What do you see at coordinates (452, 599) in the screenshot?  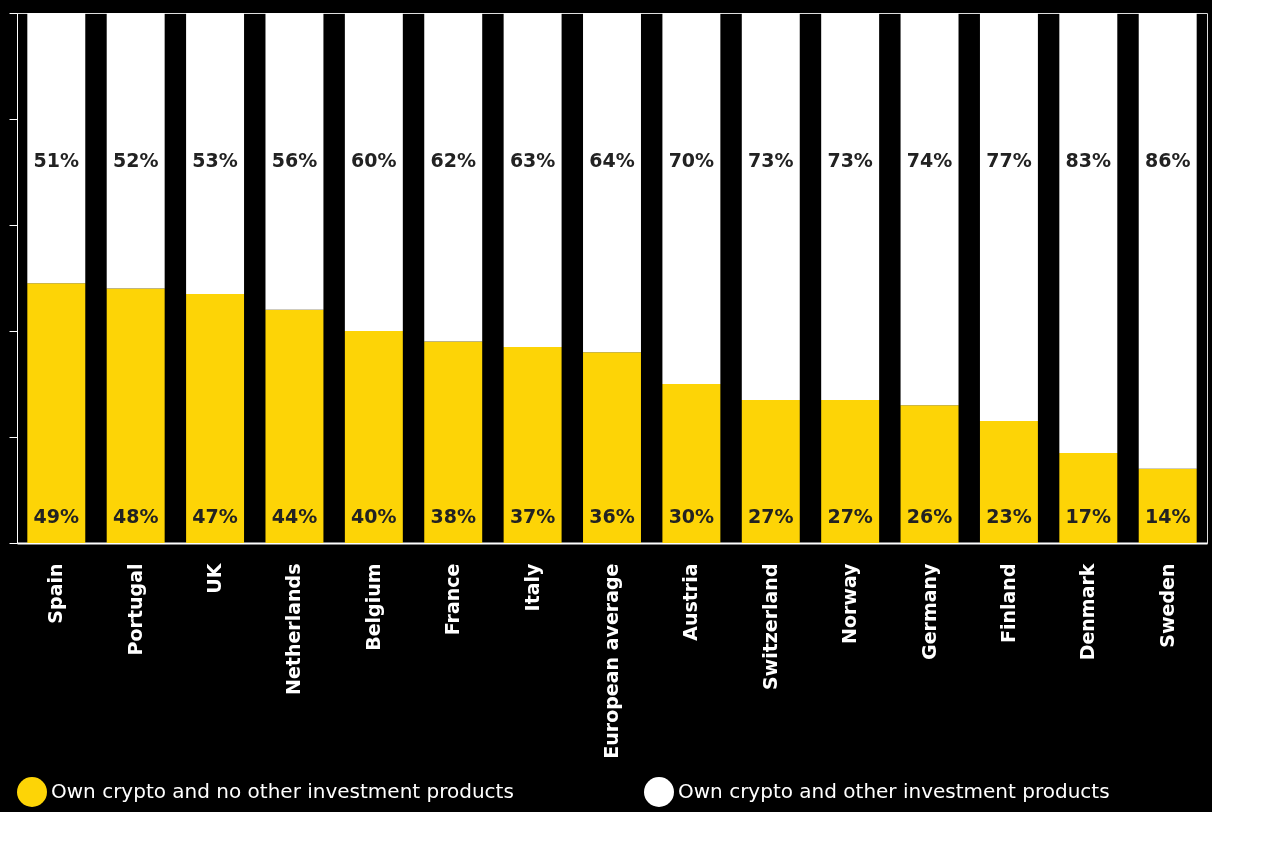 I see `x-tick-label: France` at bounding box center [452, 599].